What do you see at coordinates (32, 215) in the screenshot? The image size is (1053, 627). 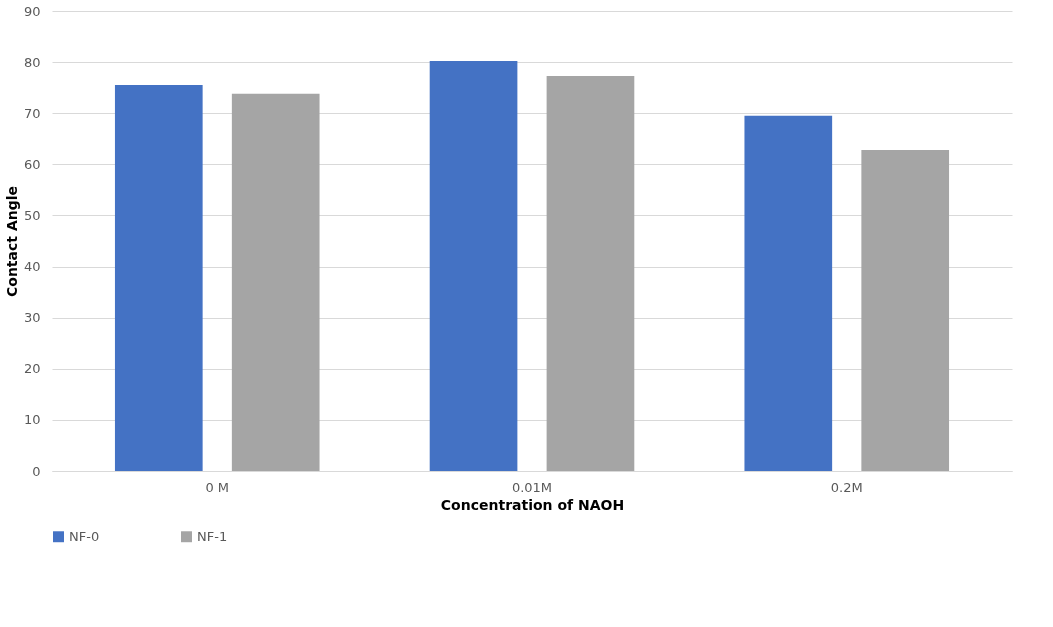 I see `y-tick-label: 50` at bounding box center [32, 215].